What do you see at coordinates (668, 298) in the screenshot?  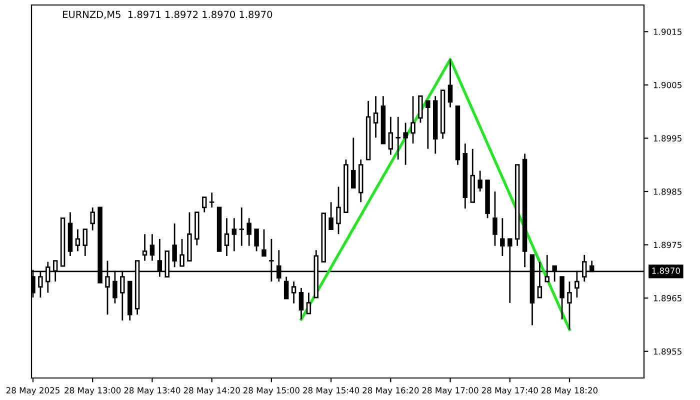 I see `y-tick-label: 1.8965` at bounding box center [668, 298].